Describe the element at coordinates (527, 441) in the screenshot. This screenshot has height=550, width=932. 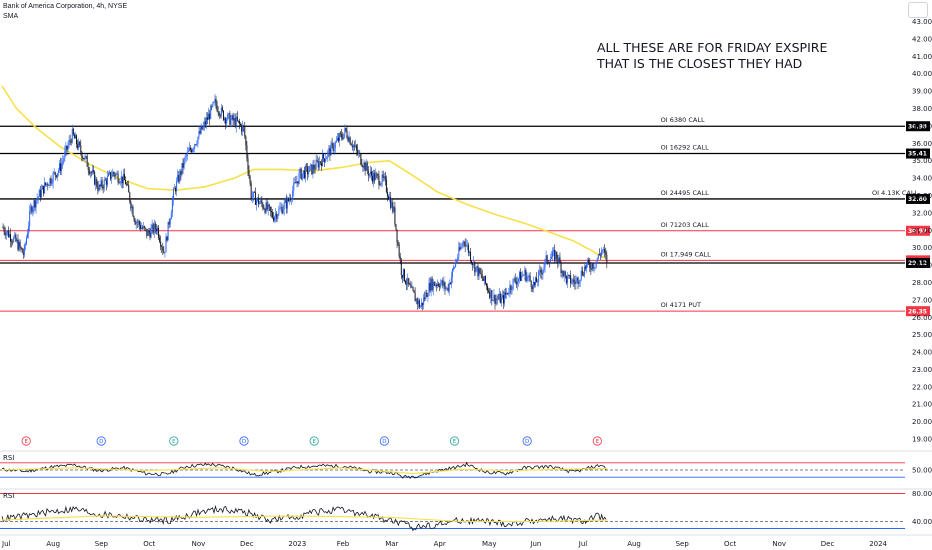
I see `event-marker-circle` at that location.